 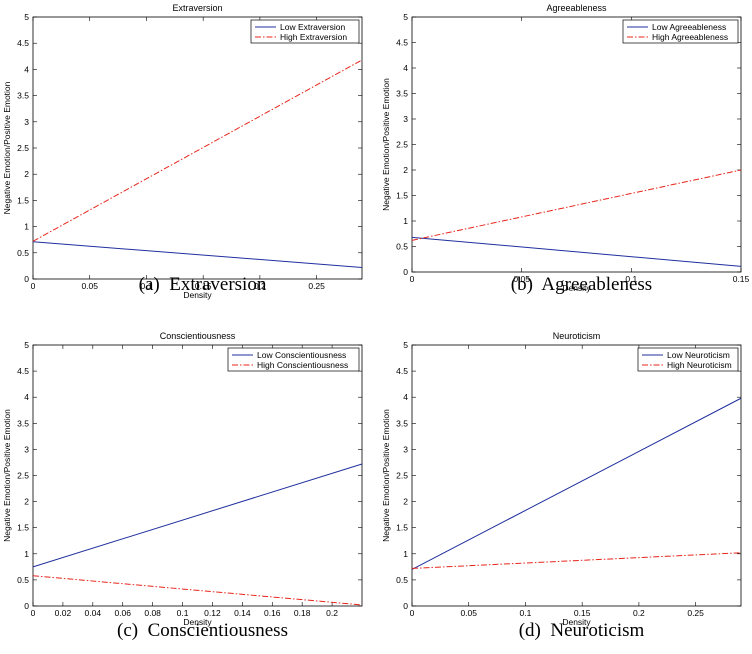 I want to click on x-tick-label: 0.02, so click(x=63, y=613).